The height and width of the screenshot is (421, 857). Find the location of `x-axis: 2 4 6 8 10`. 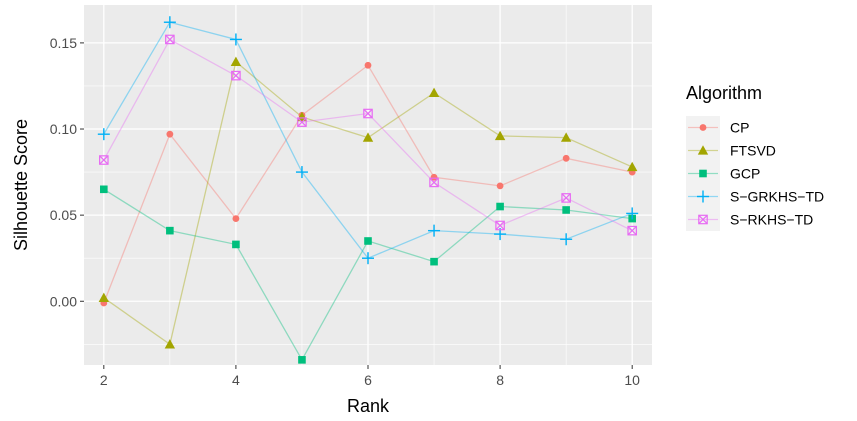

x-axis: 2 4 6 8 10 is located at coordinates (370, 376).